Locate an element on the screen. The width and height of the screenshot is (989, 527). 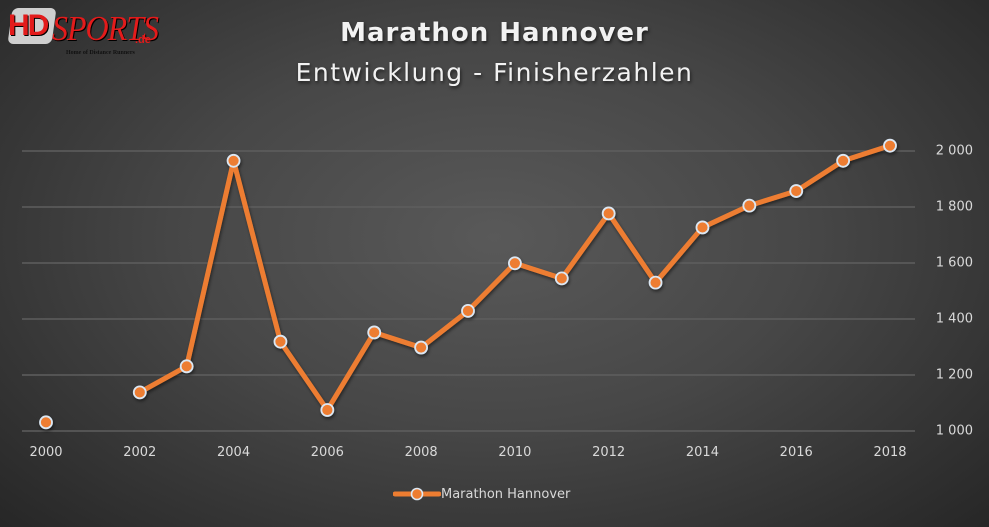
data-point-2016 is located at coordinates (796, 191).